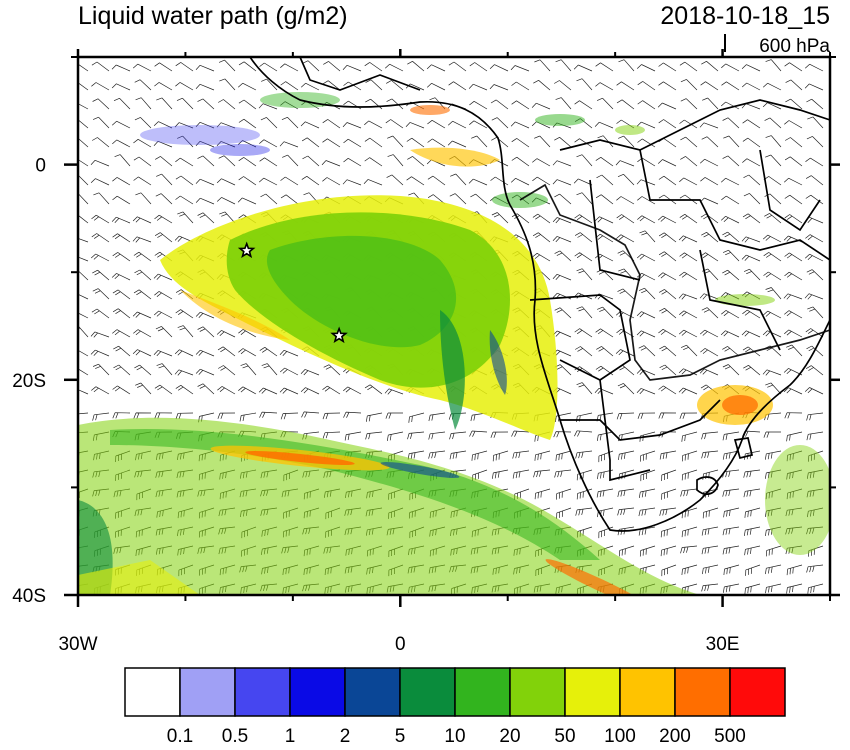 The image size is (850, 750). What do you see at coordinates (345, 736) in the screenshot?
I see `colorbar-label: 2` at bounding box center [345, 736].